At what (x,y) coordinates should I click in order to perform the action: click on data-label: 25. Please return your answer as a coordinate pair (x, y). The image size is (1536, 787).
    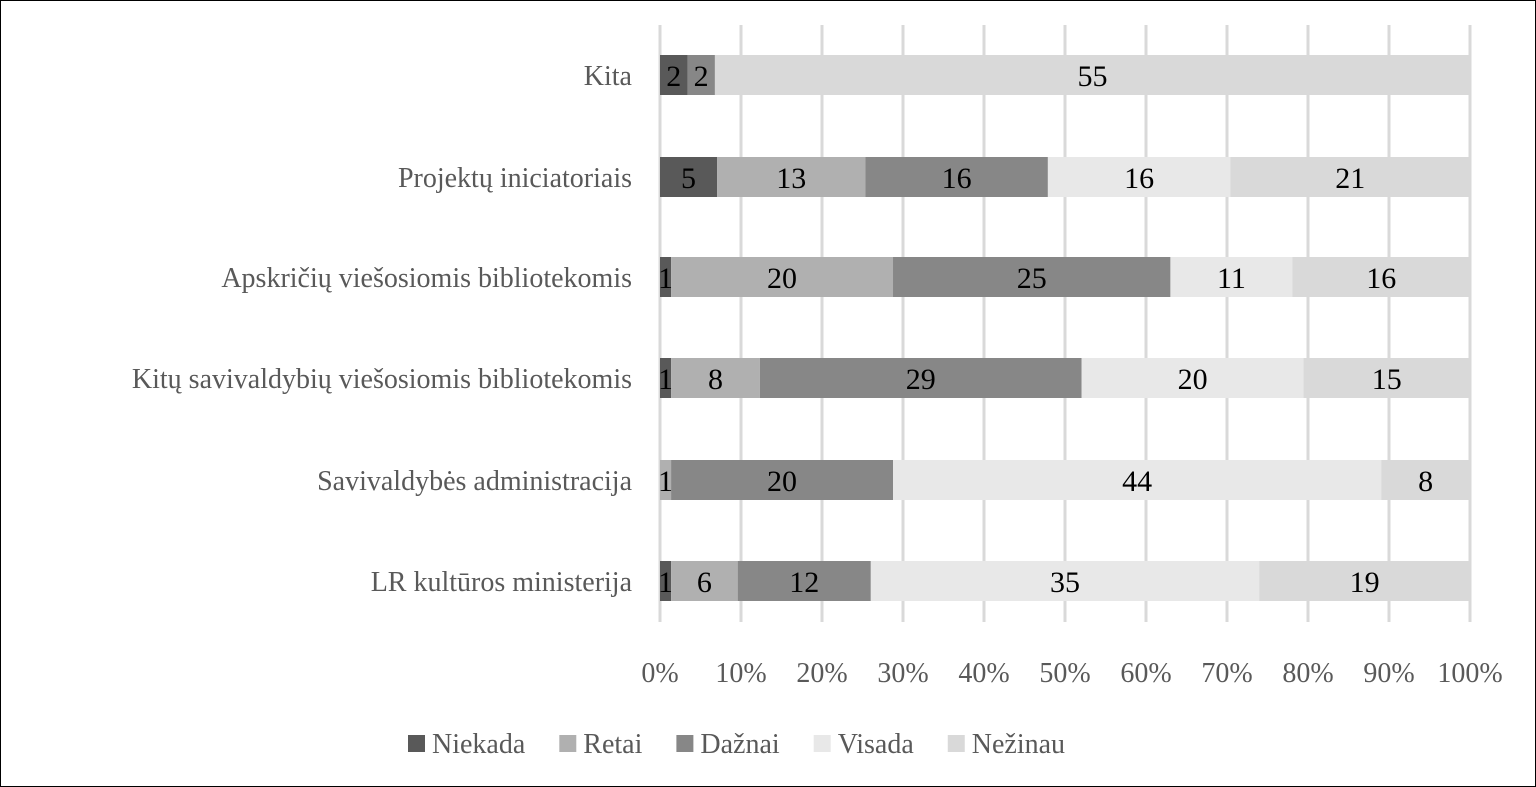
    Looking at the image, I should click on (1032, 278).